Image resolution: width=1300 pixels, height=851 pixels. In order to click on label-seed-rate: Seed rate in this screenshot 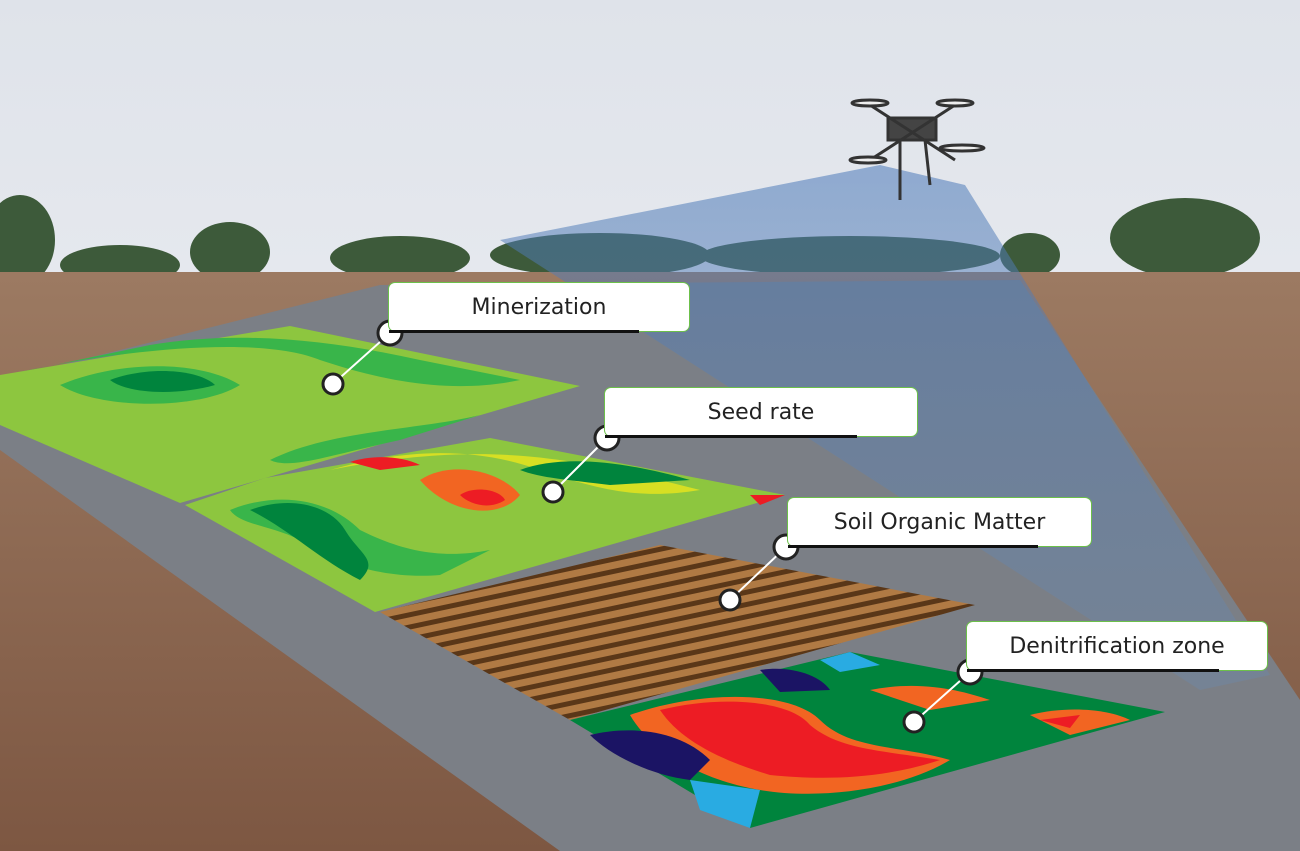, I will do `click(761, 412)`.